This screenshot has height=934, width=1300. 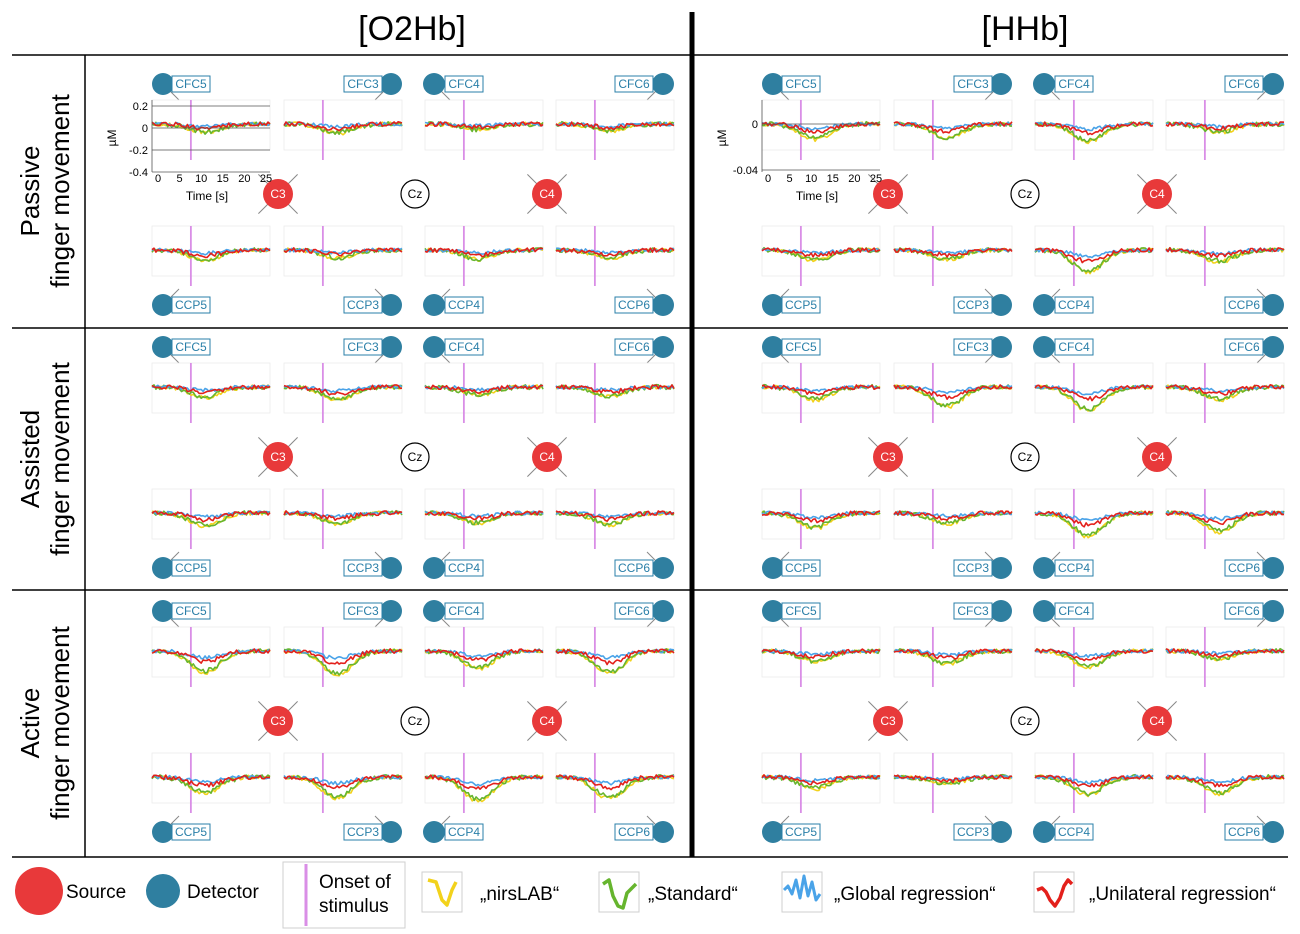 I want to click on y-tick-label: -0.4, so click(x=138, y=173).